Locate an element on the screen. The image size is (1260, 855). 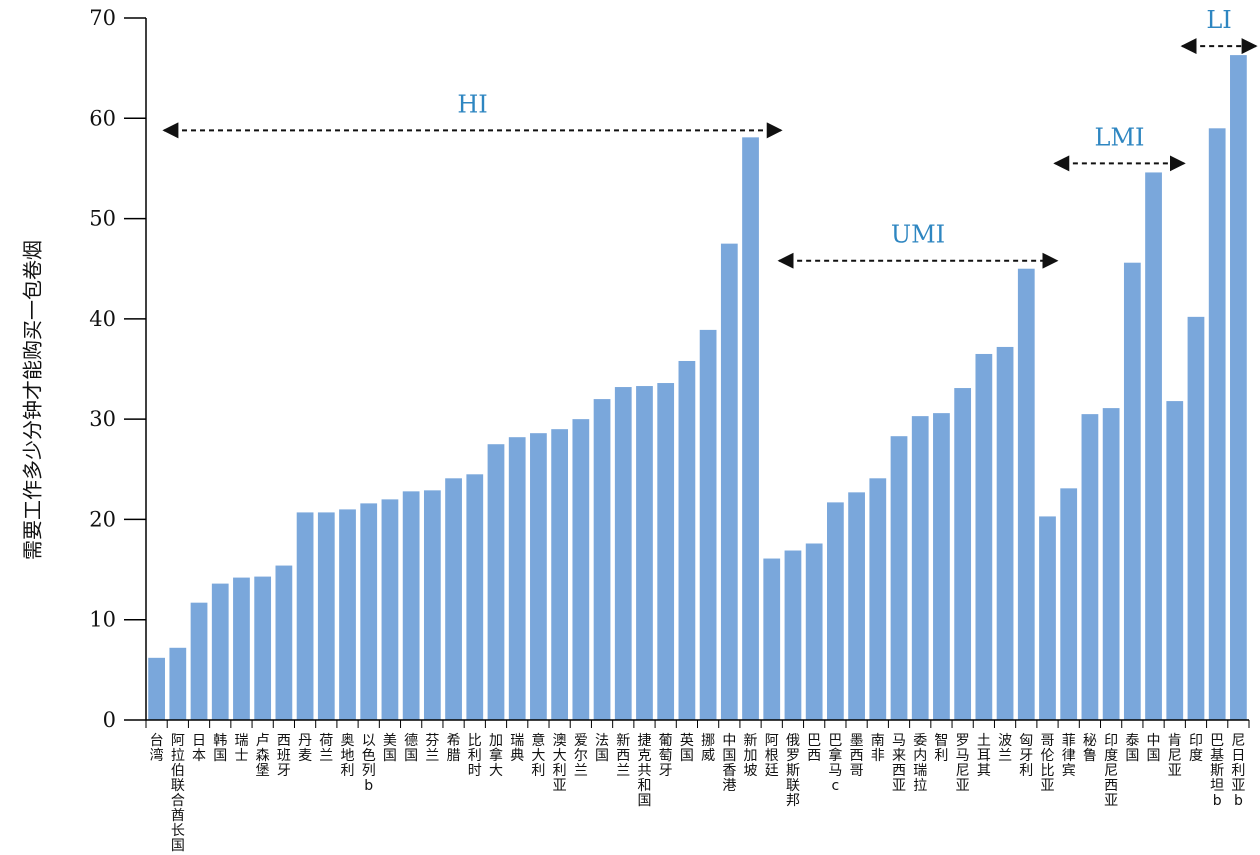
category-label: 瑞士 is located at coordinates (241, 748).